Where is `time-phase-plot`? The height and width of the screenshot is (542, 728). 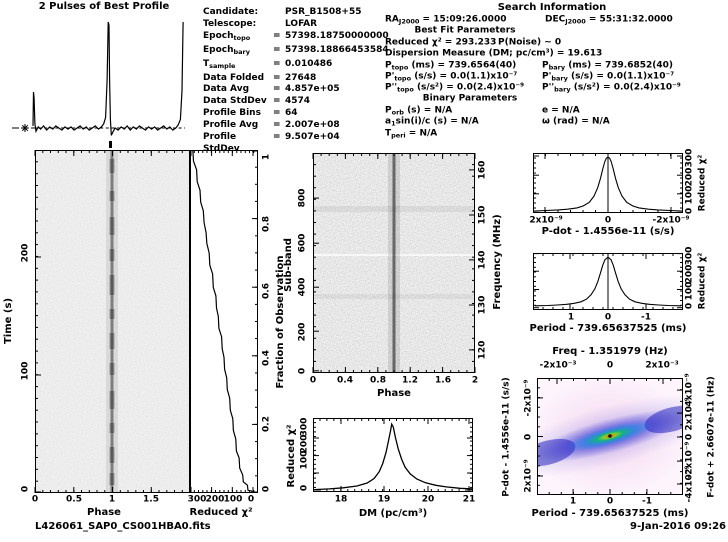 time-phase-plot is located at coordinates (112, 321).